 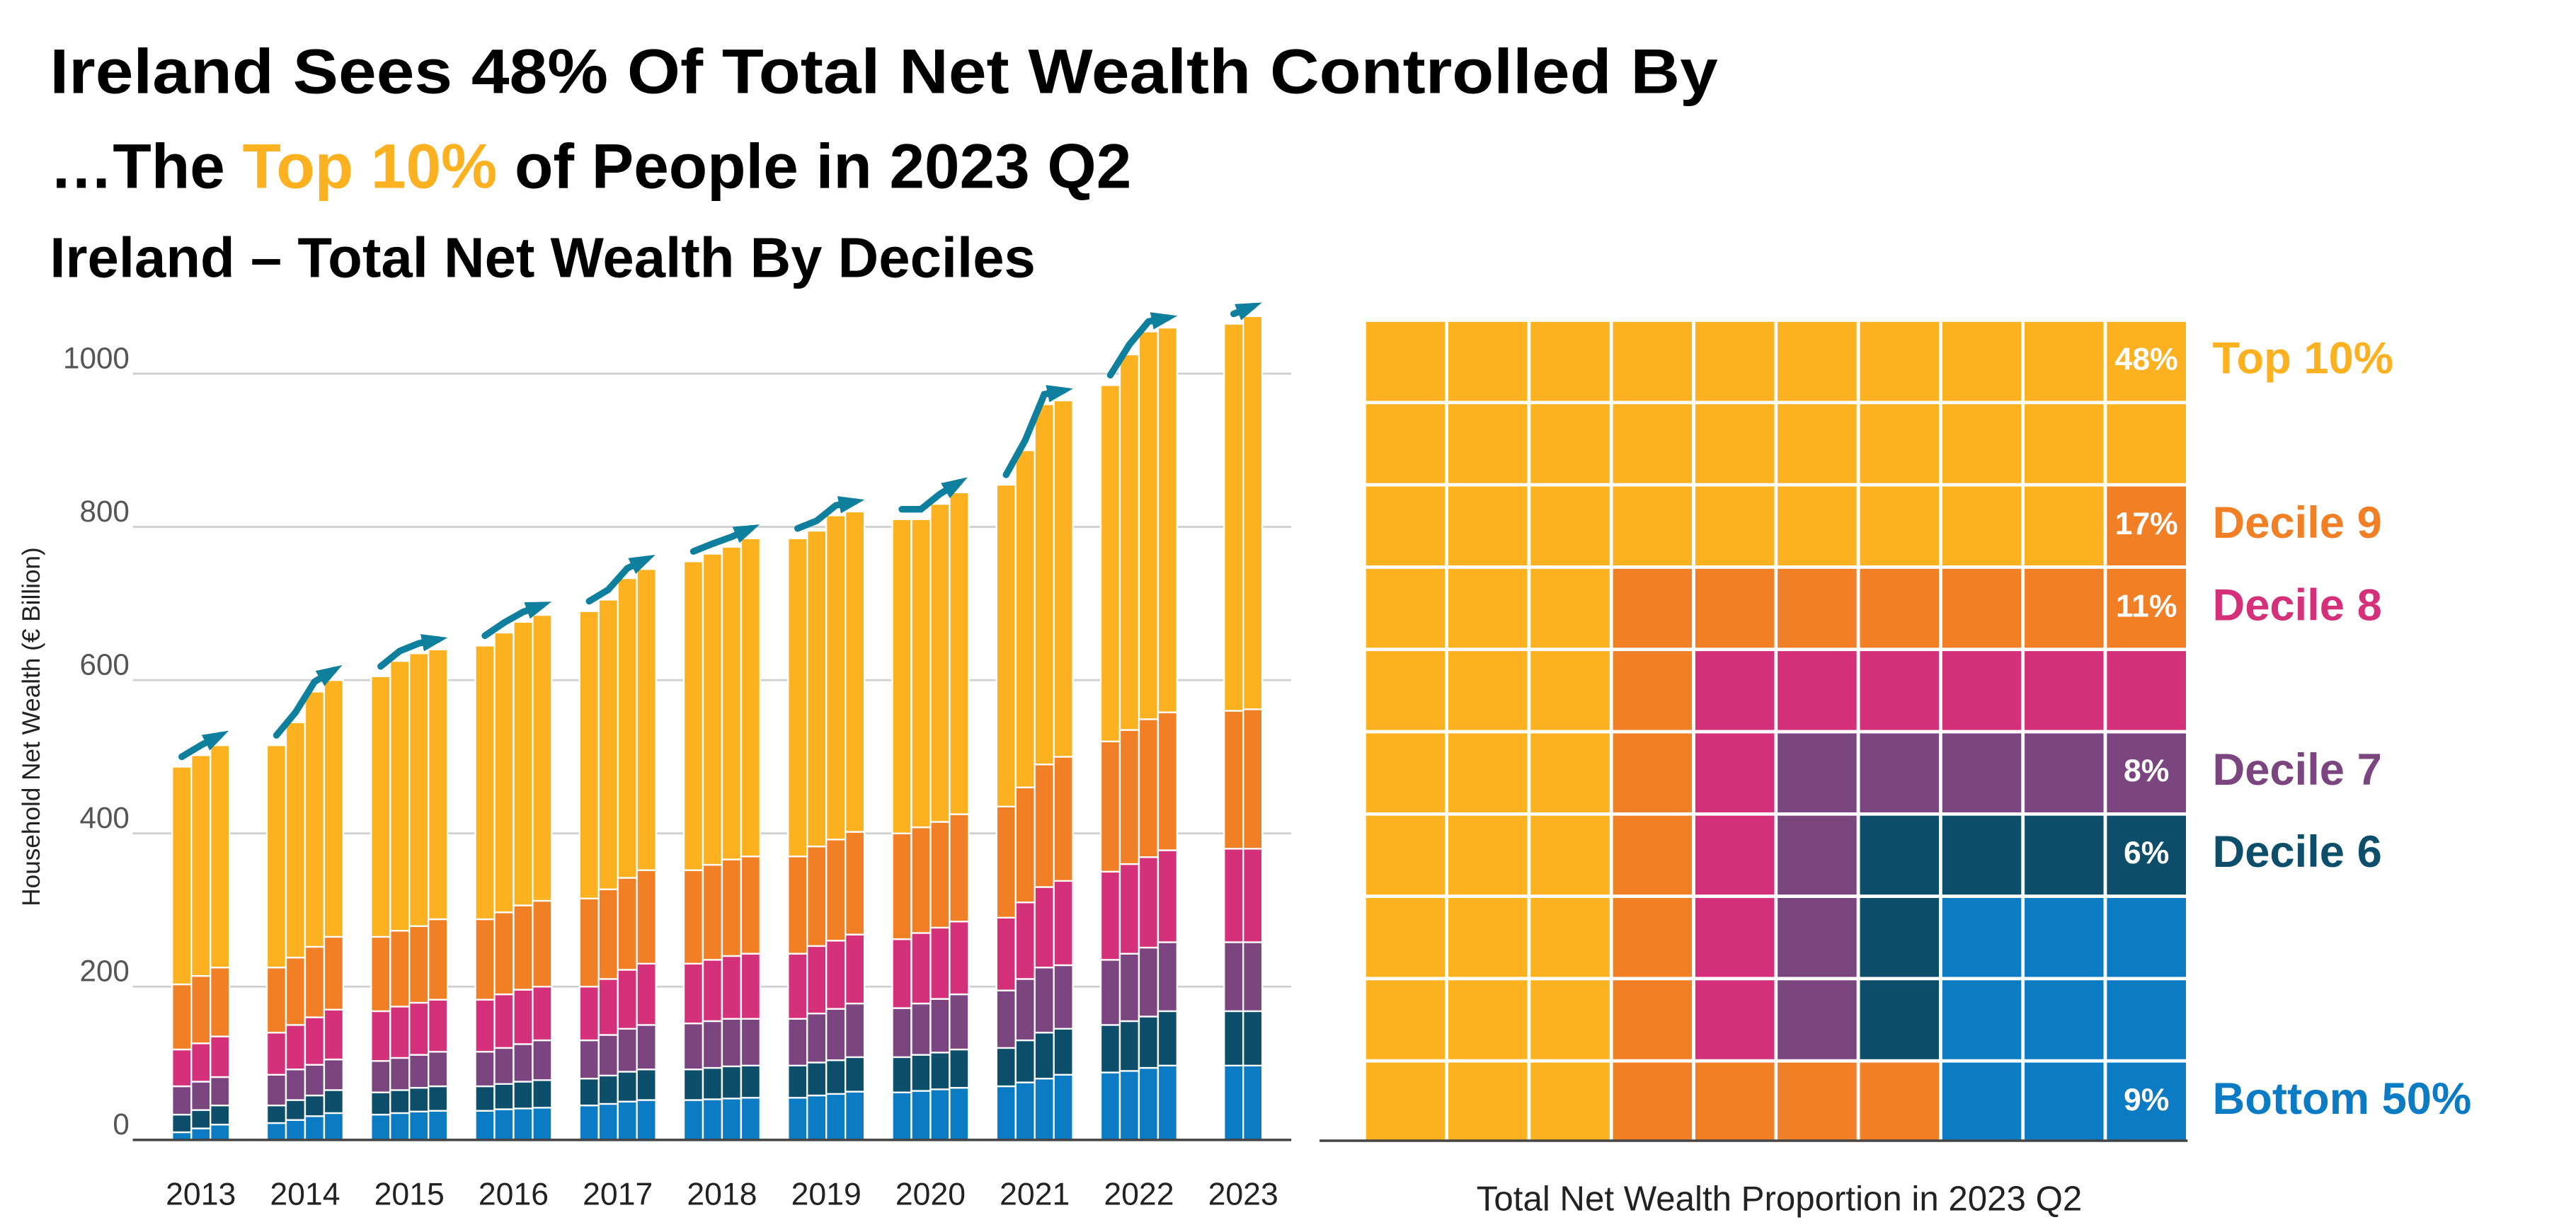 What do you see at coordinates (104, 664) in the screenshot?
I see `y-tick-label: 600` at bounding box center [104, 664].